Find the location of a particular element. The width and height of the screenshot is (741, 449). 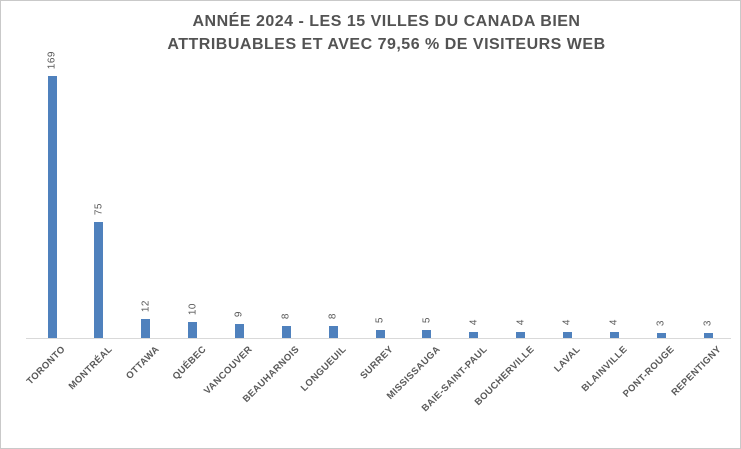

x-axis-line is located at coordinates (378, 338).